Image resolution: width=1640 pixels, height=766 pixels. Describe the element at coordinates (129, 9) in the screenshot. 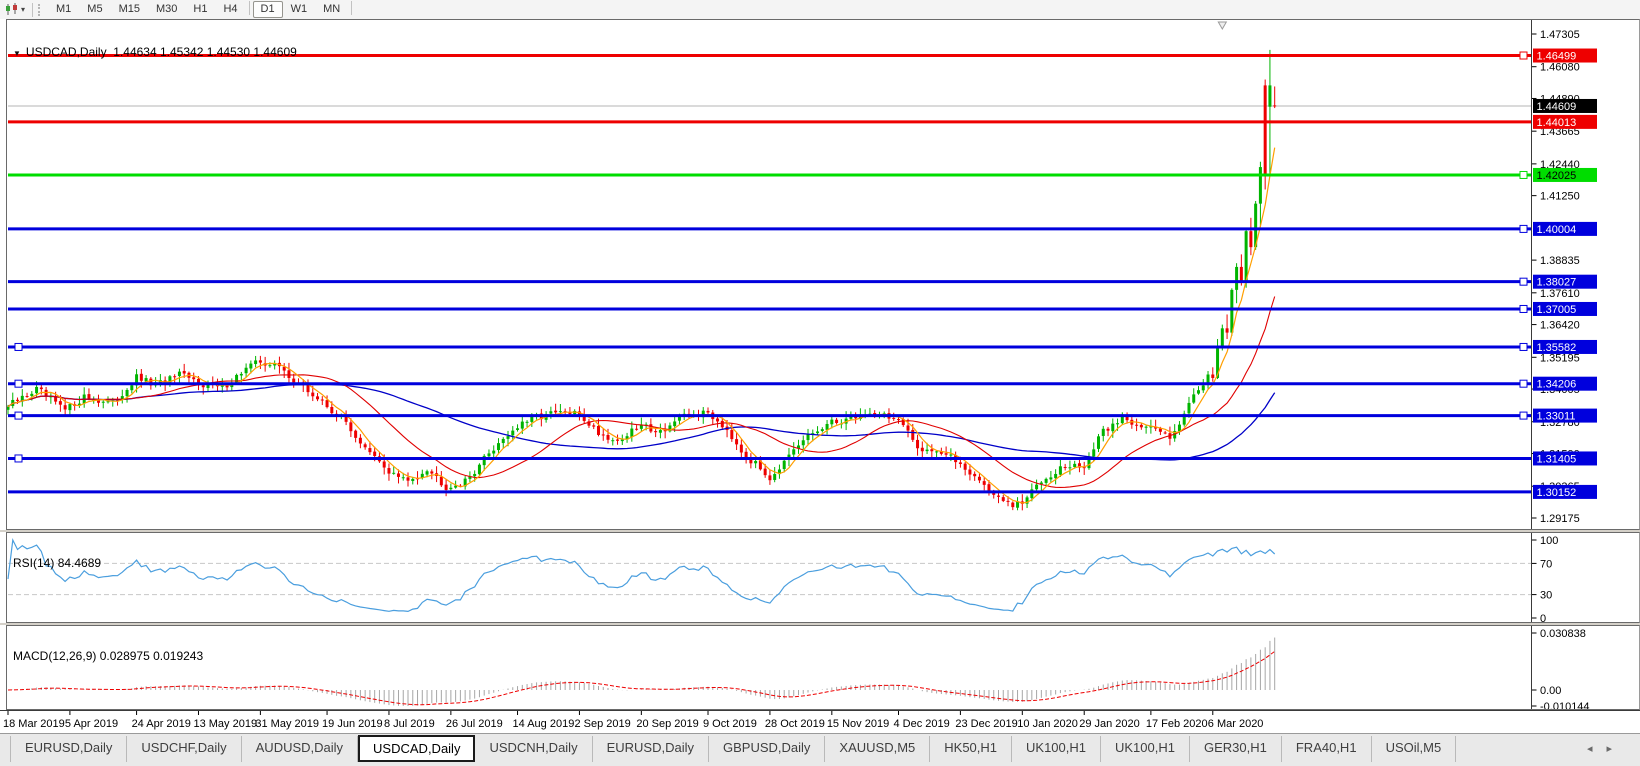

I see `timeframe-button-m15: M15` at that location.